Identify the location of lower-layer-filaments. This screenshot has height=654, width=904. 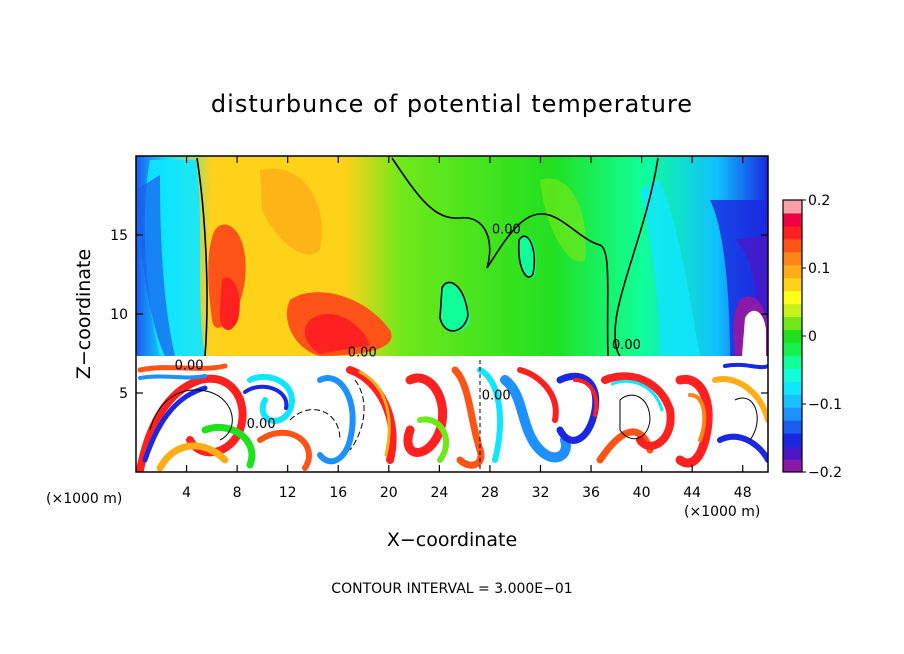
(452, 417).